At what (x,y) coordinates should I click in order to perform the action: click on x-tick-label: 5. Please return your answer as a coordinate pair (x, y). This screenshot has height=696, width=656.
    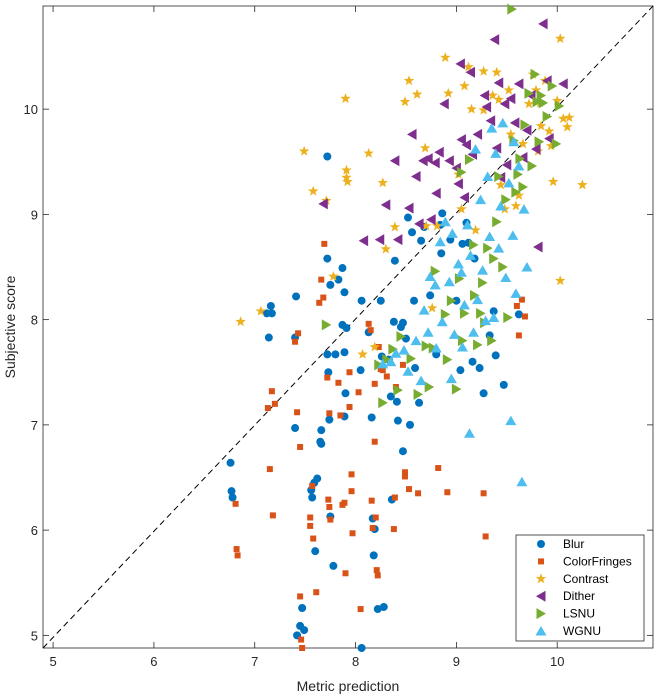
    Looking at the image, I should click on (52, 661).